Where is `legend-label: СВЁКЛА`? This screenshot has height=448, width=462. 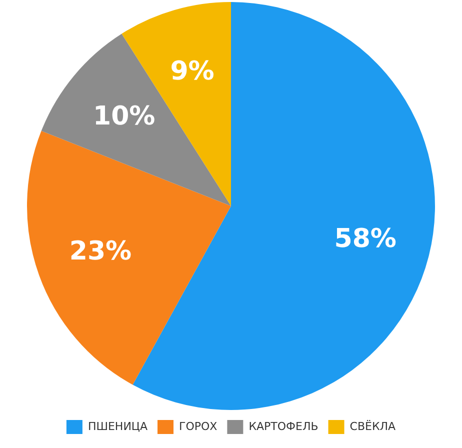 legend-label: СВЁКЛА is located at coordinates (373, 425).